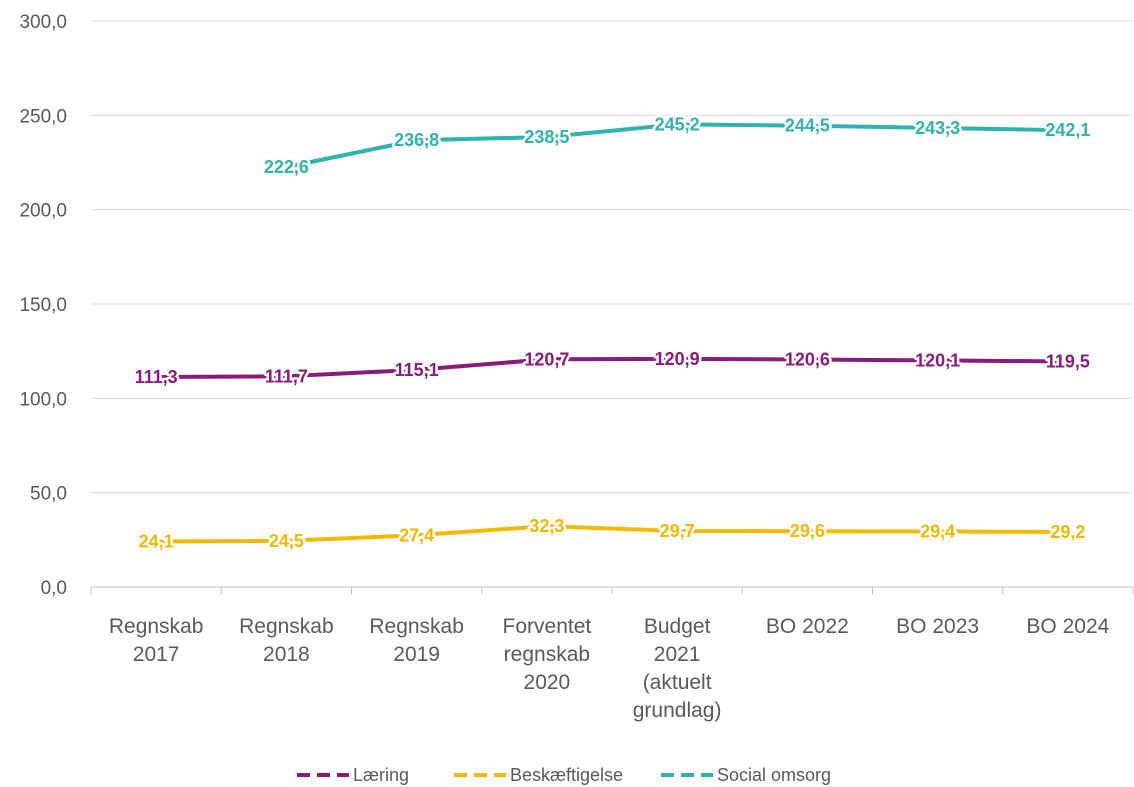  What do you see at coordinates (807, 531) in the screenshot?
I see `data-label: 29,6` at bounding box center [807, 531].